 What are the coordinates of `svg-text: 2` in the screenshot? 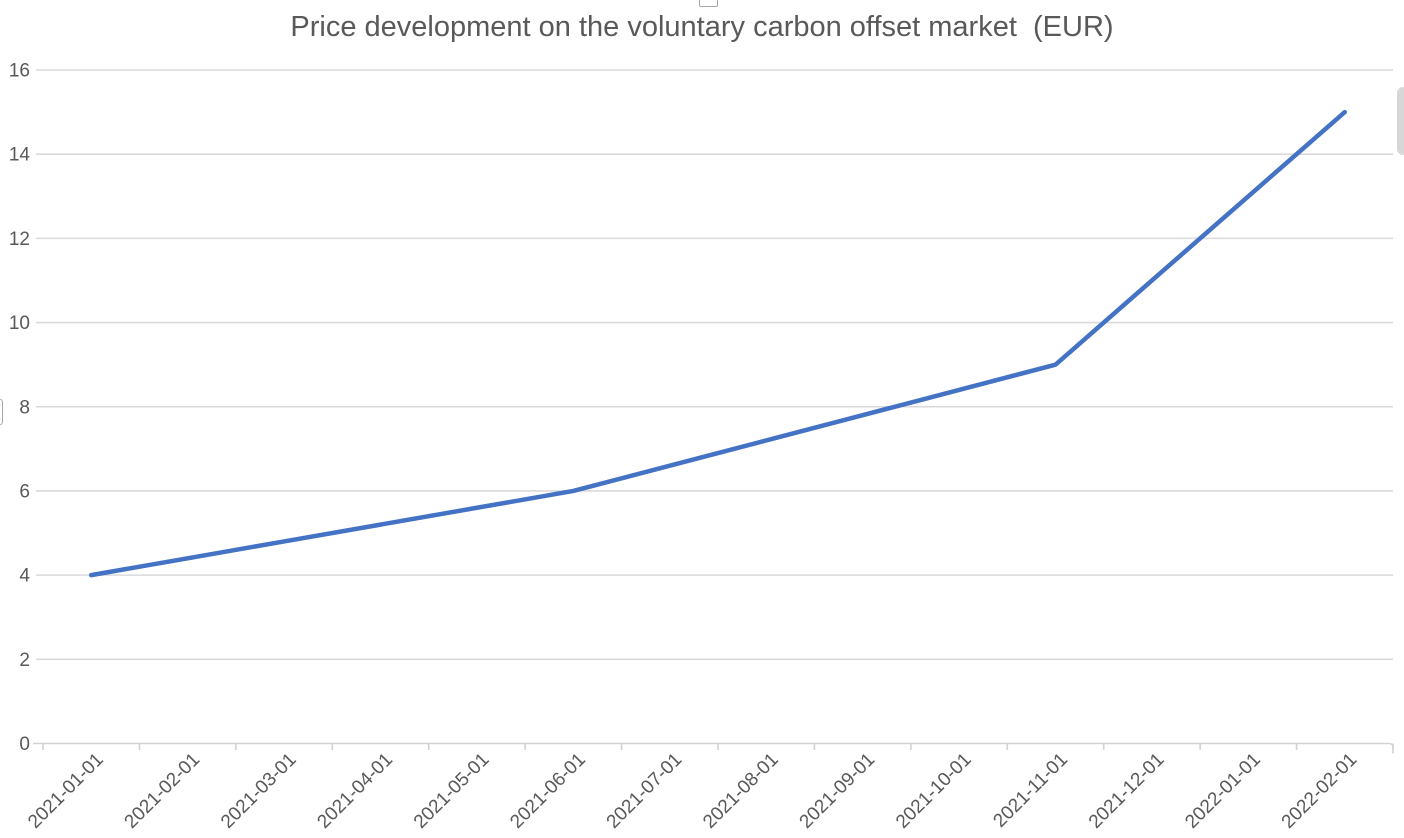 It's located at (24, 660).